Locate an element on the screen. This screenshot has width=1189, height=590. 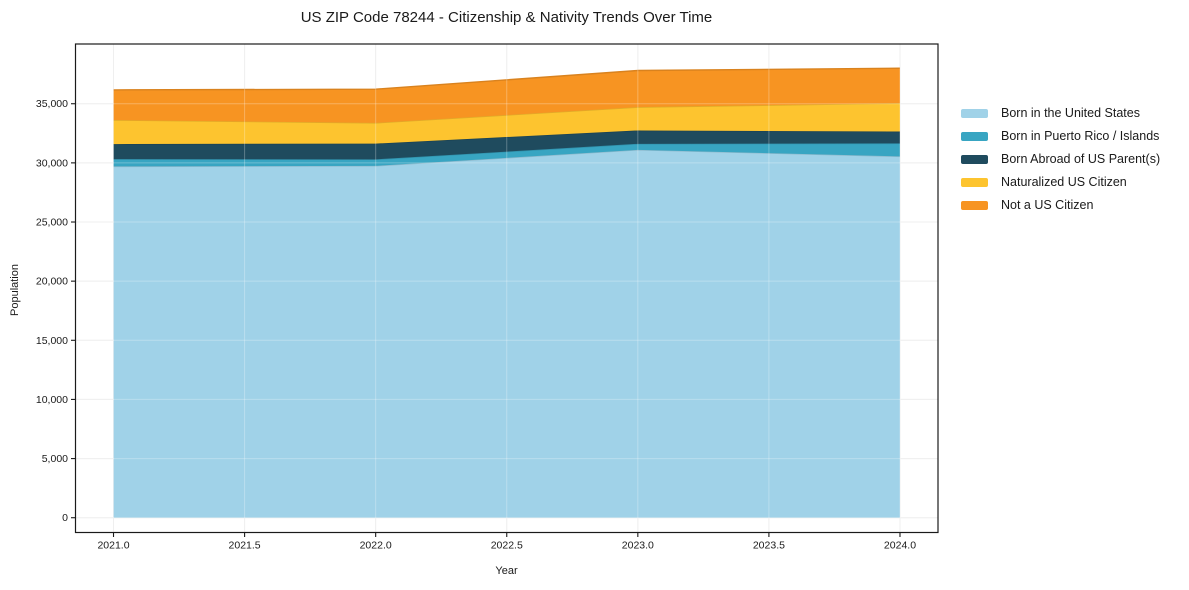
area-naturalized-us-citizen is located at coordinates (506, 124).